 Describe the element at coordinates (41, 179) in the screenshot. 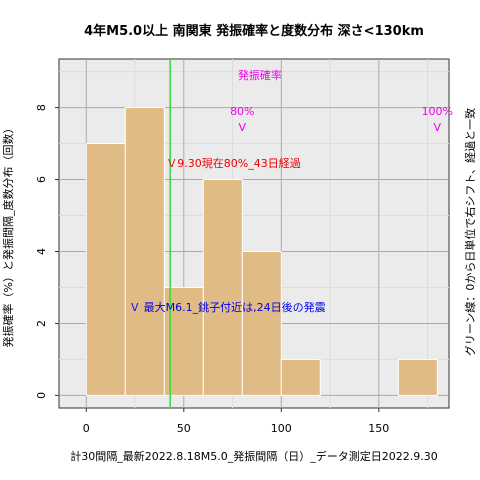

I see `y-tick-label: 6` at that location.